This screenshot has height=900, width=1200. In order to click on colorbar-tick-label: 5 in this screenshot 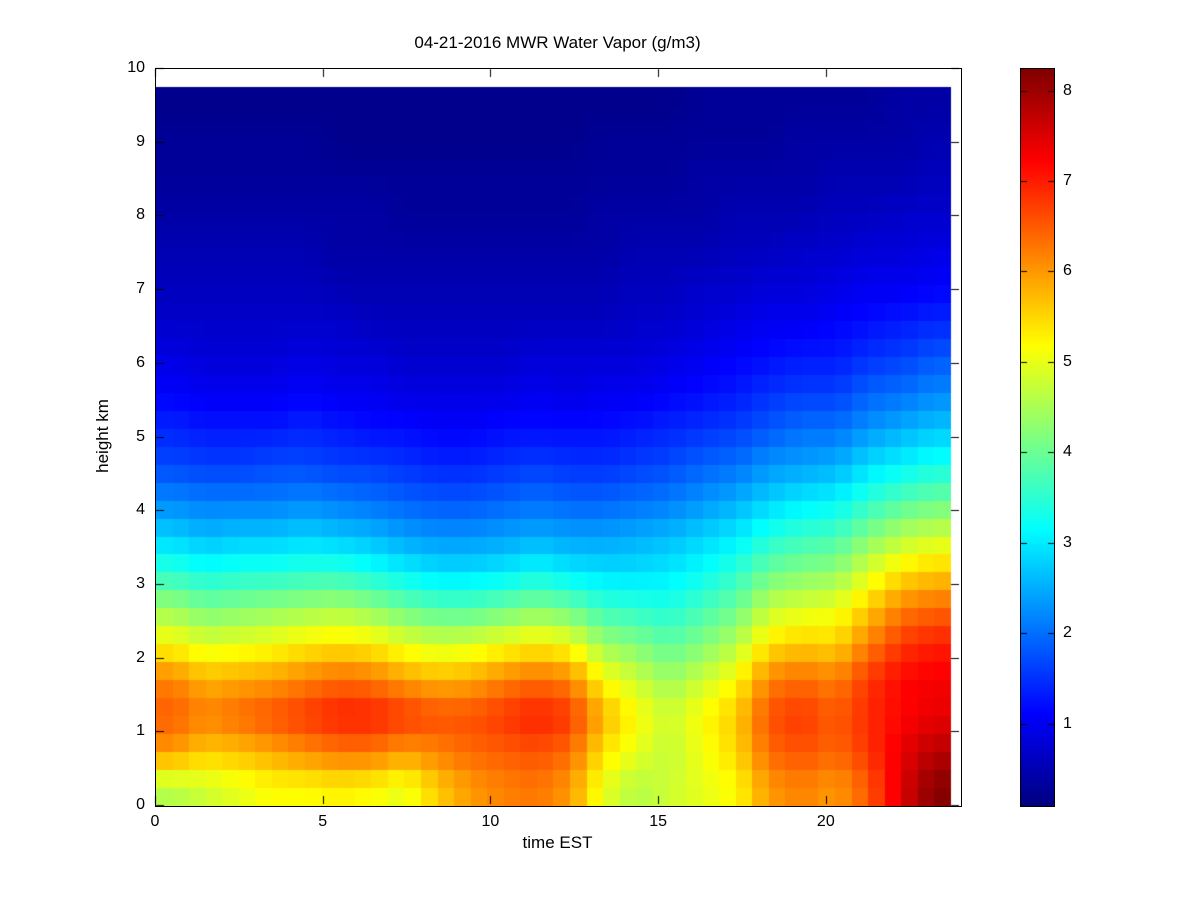, I will do `click(1067, 361)`.